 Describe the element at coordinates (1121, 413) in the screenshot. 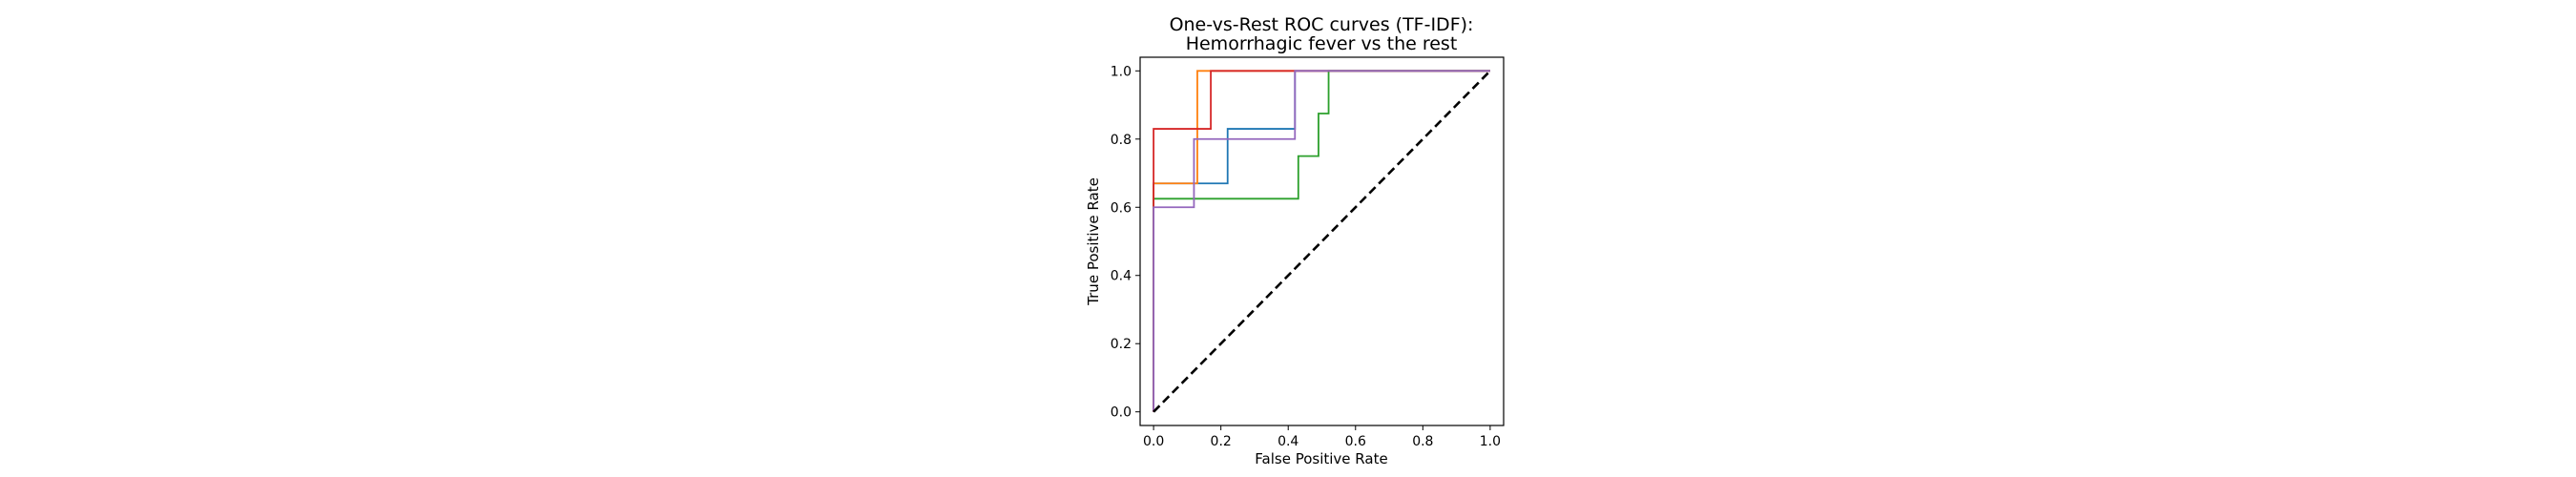

I see `y-tick-label: 0.0` at that location.